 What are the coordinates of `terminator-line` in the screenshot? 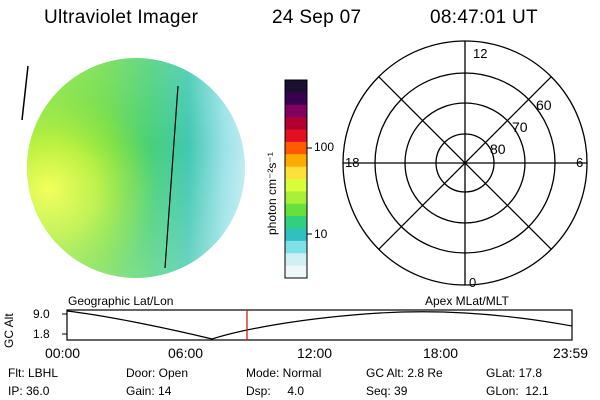 It's located at (171, 177).